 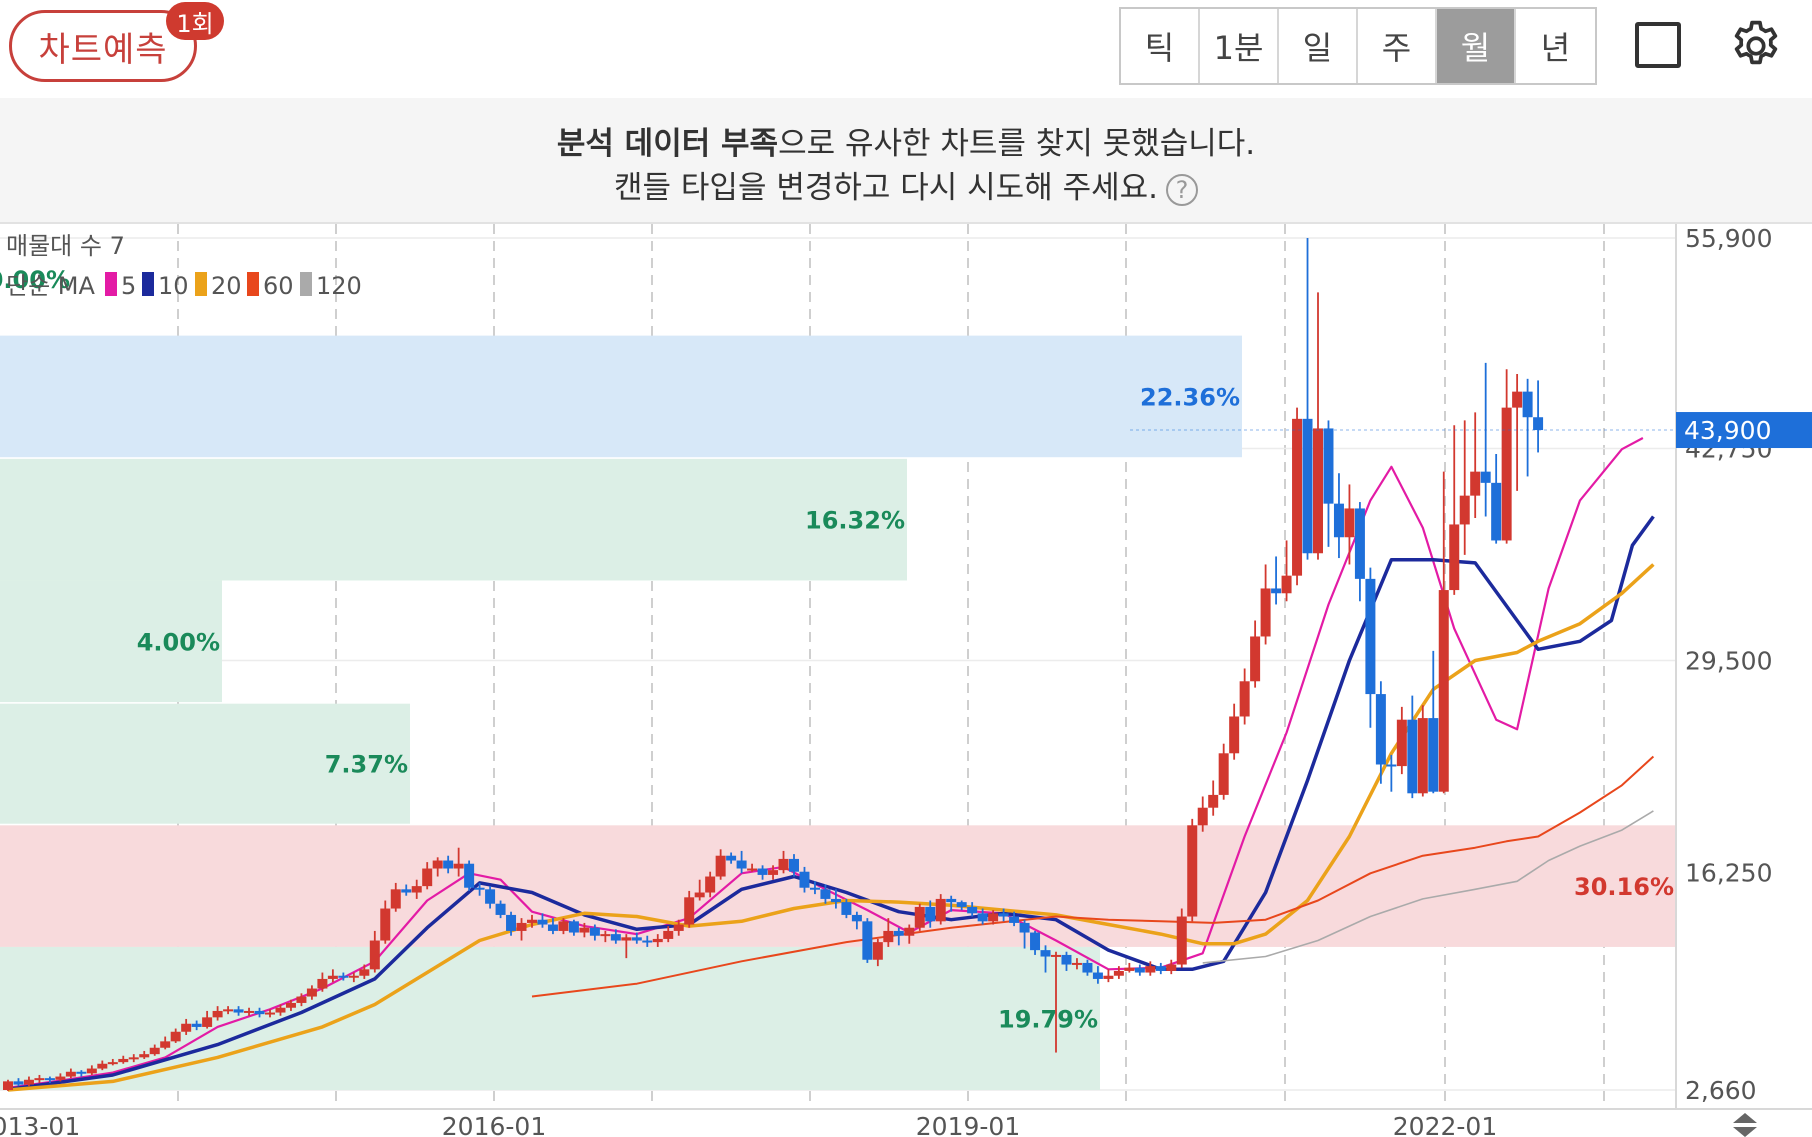 What do you see at coordinates (103, 46) in the screenshot?
I see `chart-predict-button: 차트예측` at bounding box center [103, 46].